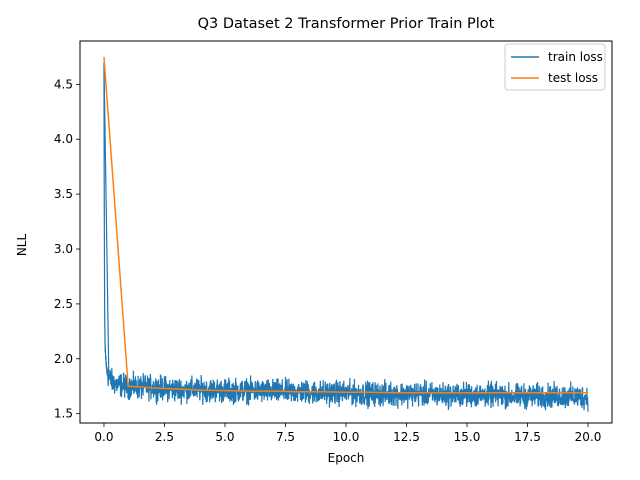 The width and height of the screenshot is (640, 480). I want to click on y-tick-label: 2.5, so click(63, 304).